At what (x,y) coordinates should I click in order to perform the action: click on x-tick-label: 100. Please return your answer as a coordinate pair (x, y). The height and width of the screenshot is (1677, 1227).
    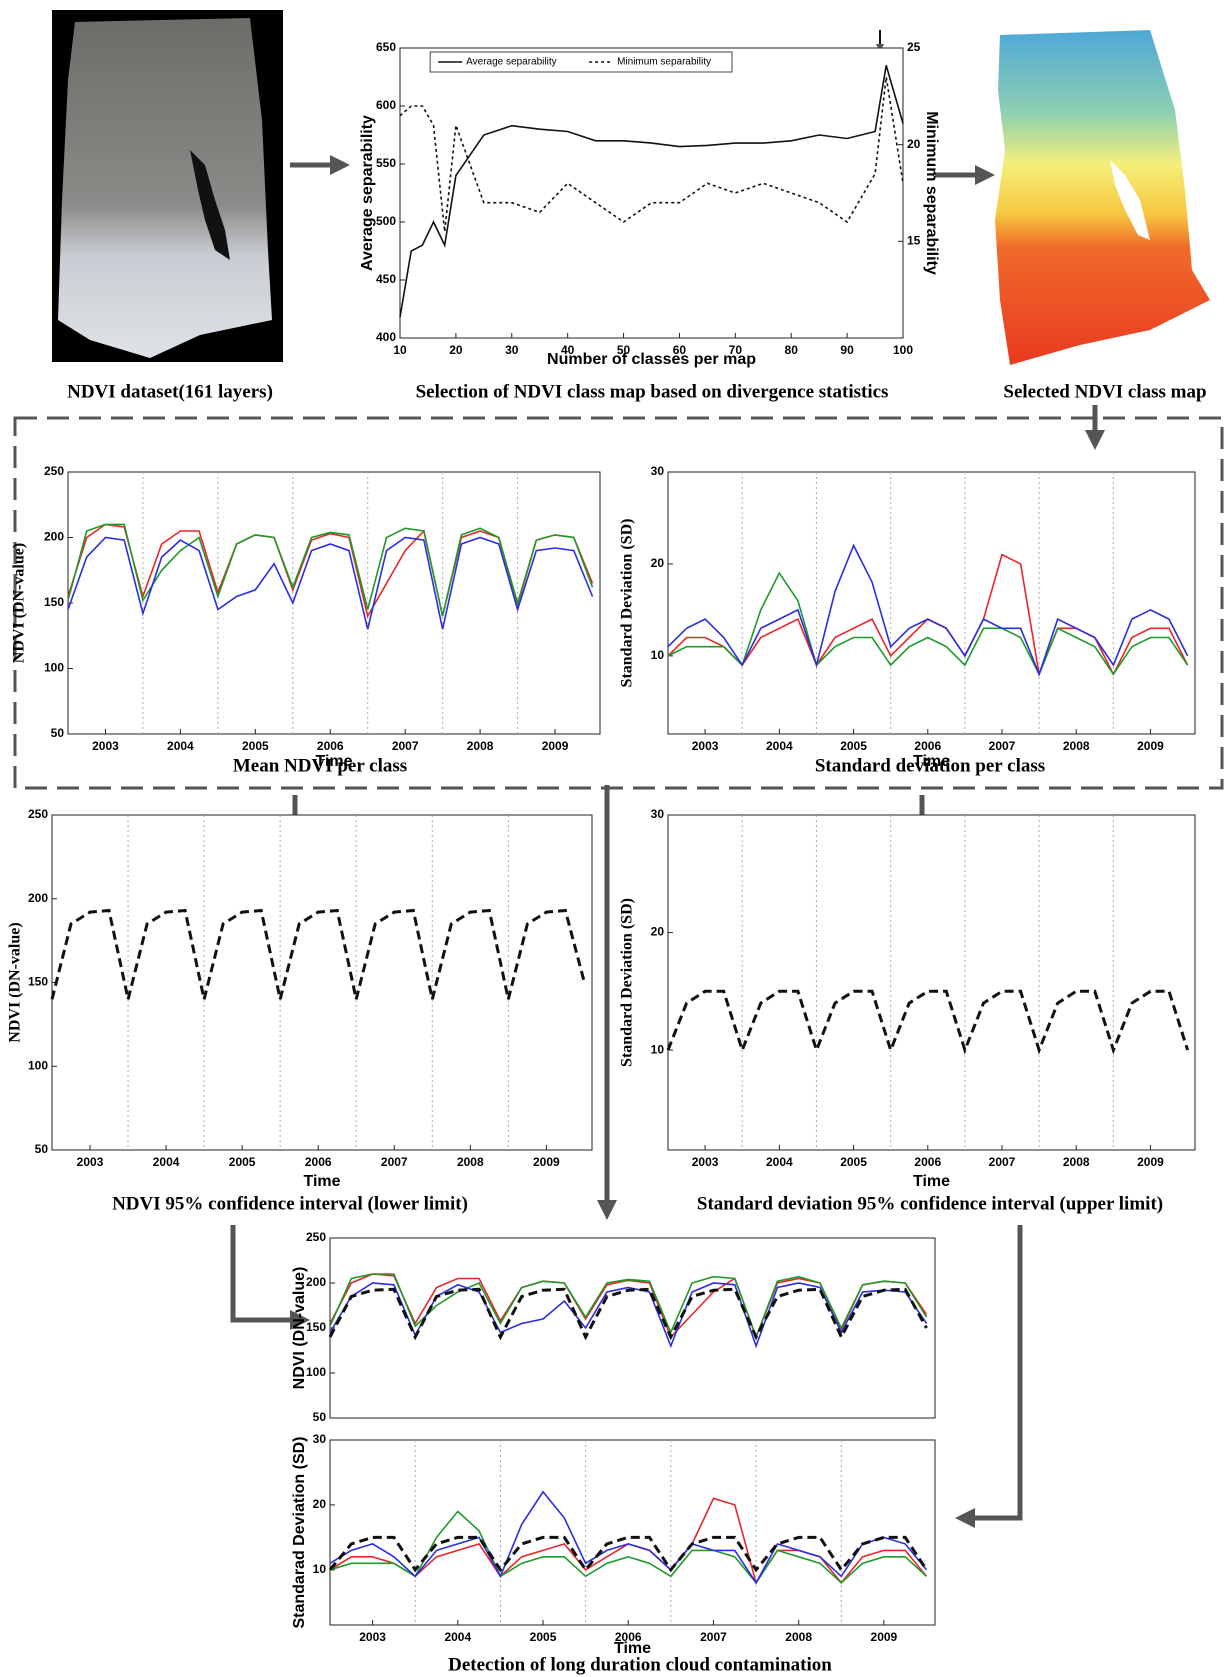
    Looking at the image, I should click on (903, 350).